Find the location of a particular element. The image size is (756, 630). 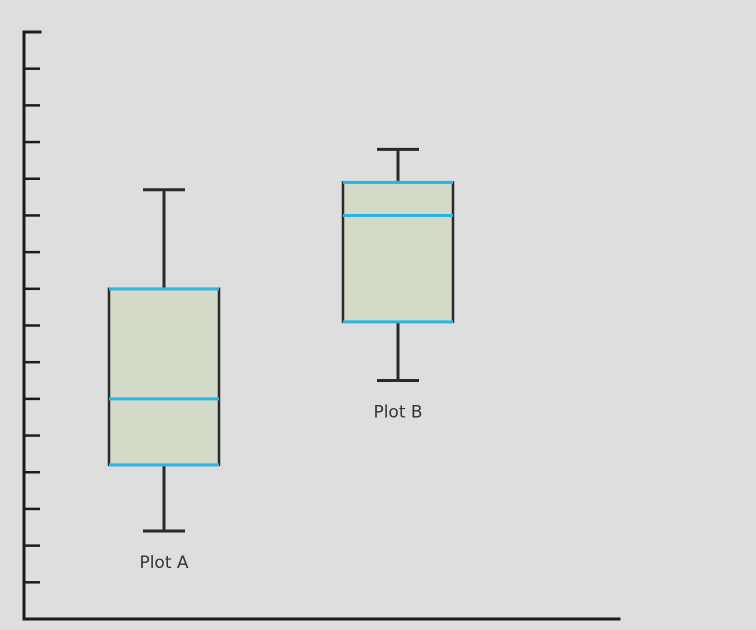

box-plot-a: Plot A is located at coordinates (164, 380).